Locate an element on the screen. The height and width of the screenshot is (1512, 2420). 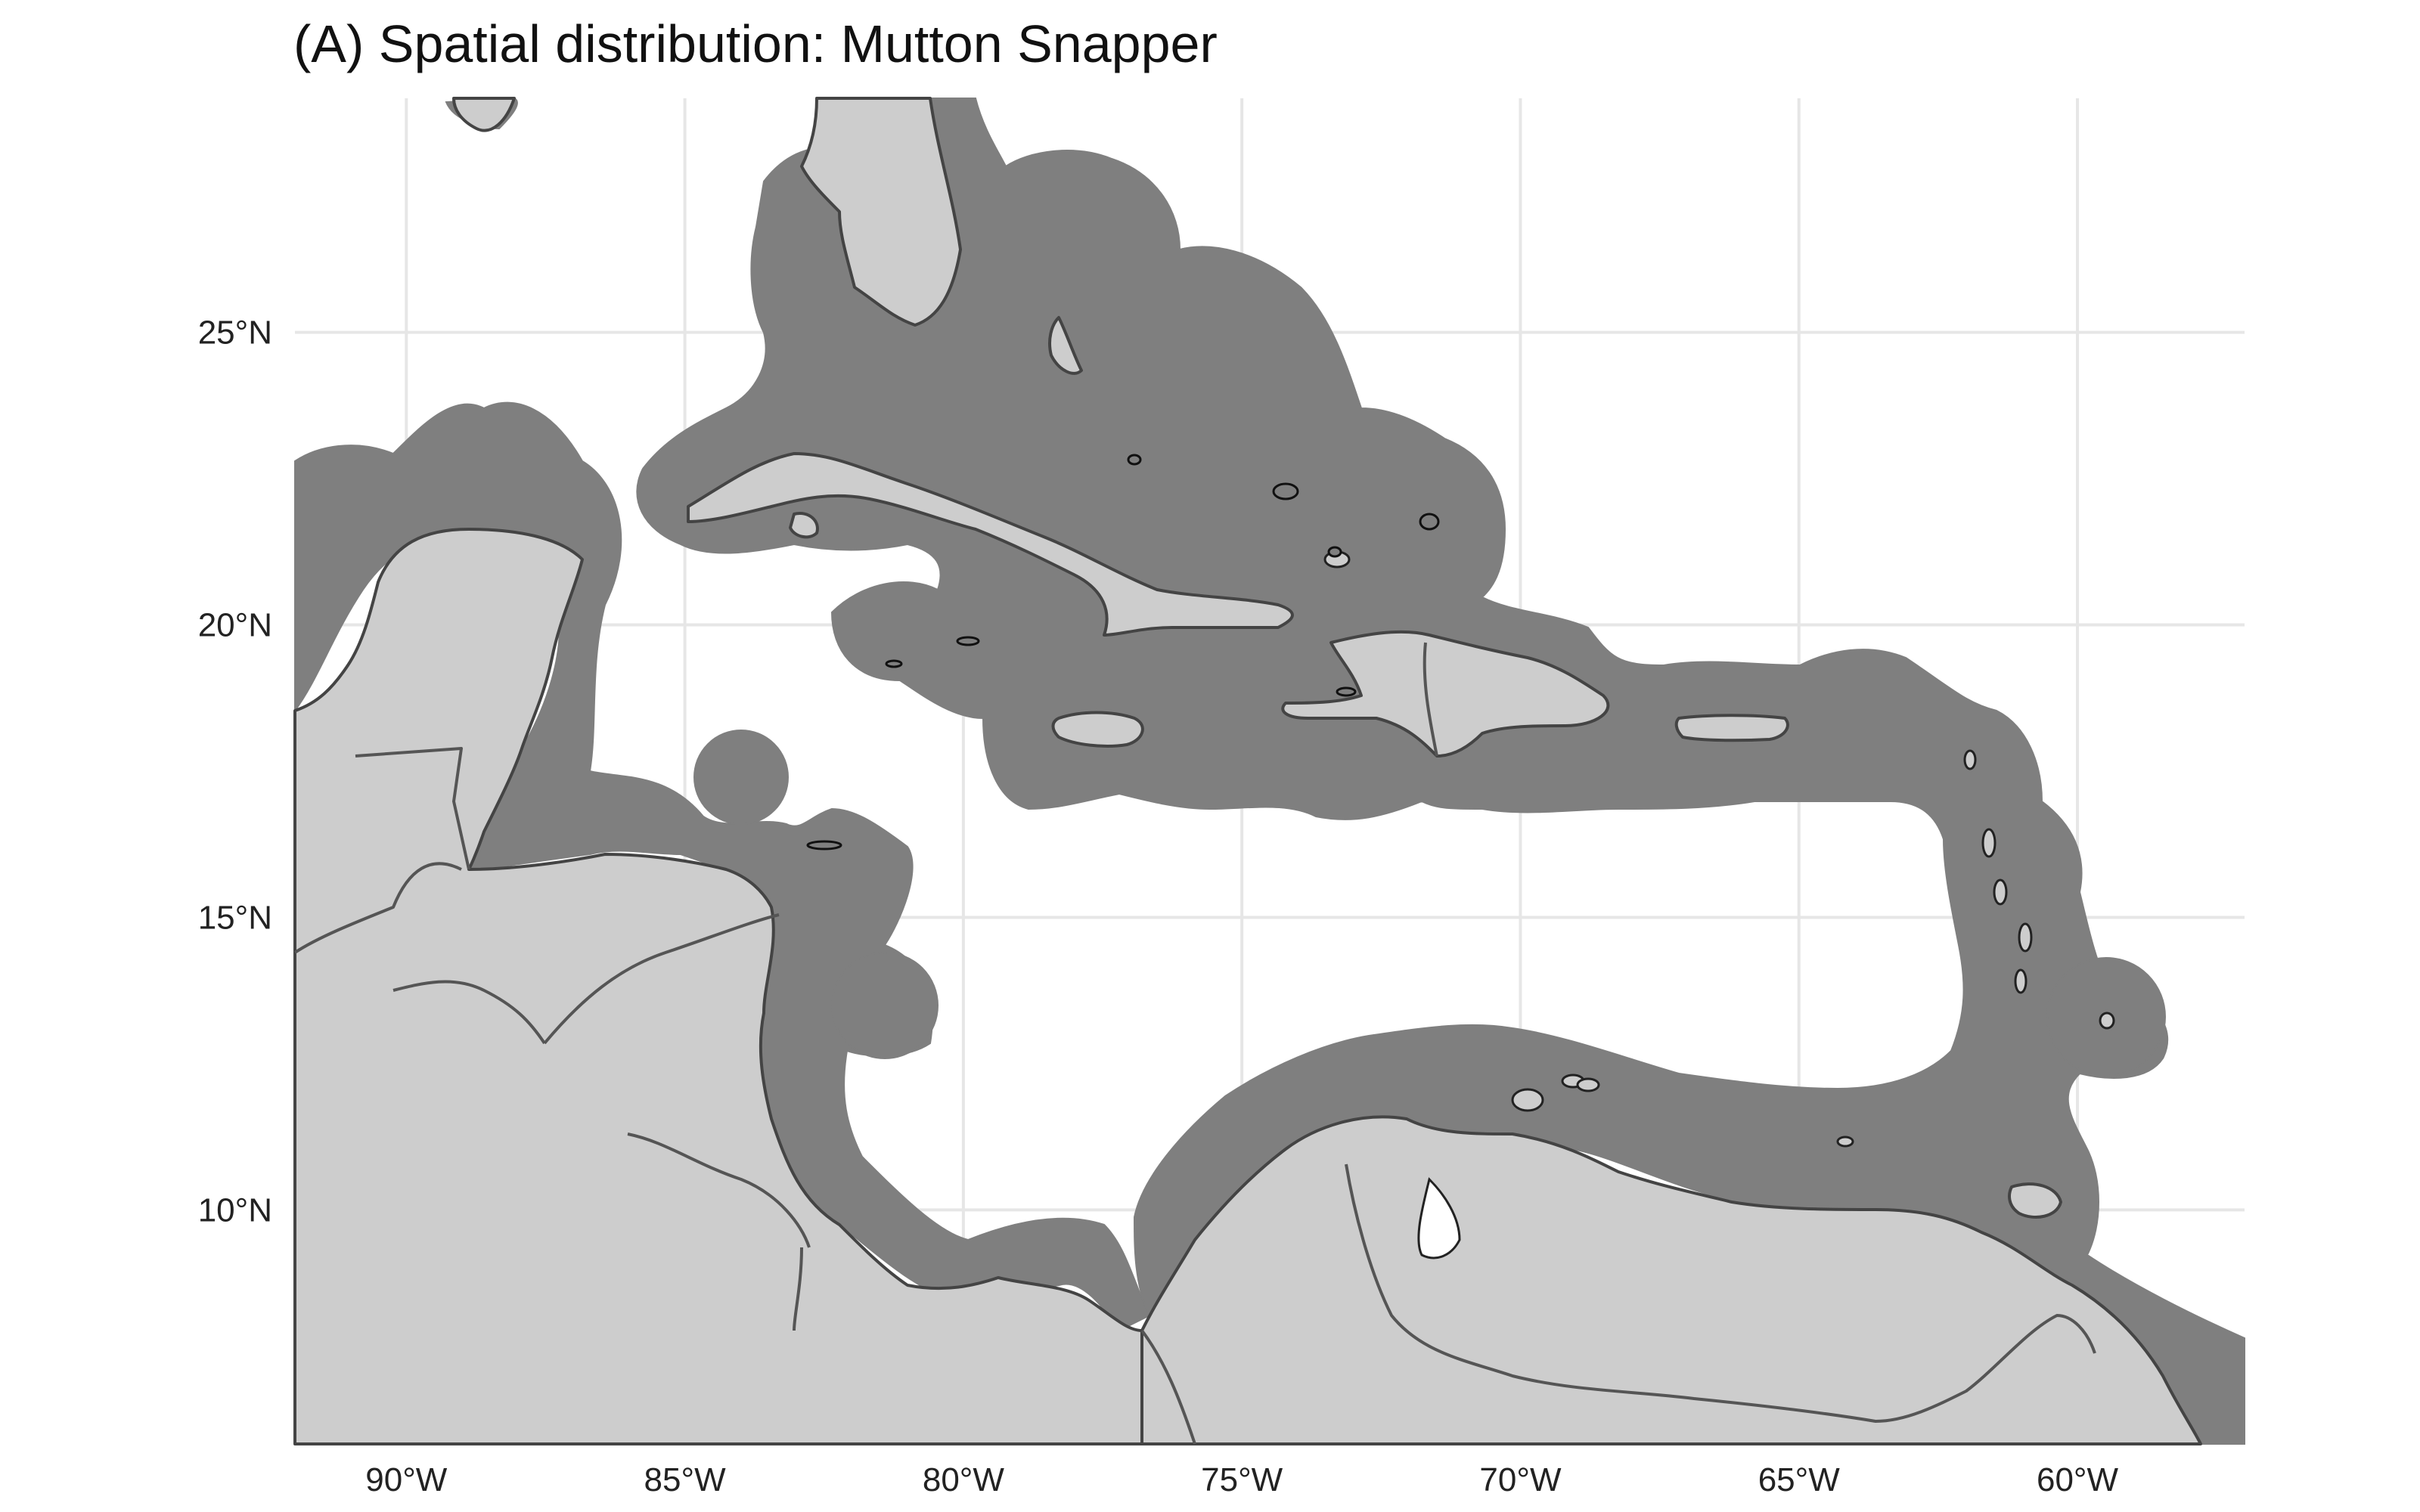
latitude-axis-labels: 25°N 20°N 15°N 10°N is located at coordinates (235, 772).